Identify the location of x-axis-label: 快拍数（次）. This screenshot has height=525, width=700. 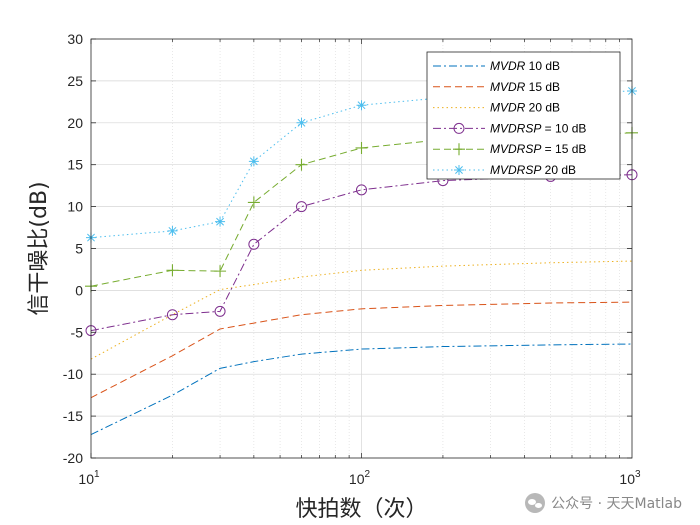
(361, 509).